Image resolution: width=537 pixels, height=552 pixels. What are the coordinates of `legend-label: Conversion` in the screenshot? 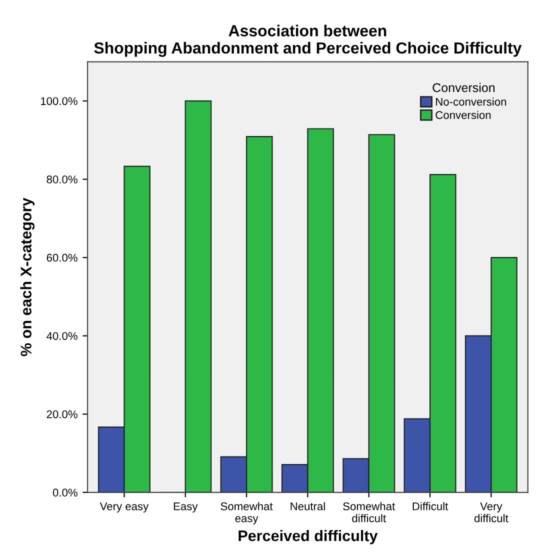 It's located at (463, 114).